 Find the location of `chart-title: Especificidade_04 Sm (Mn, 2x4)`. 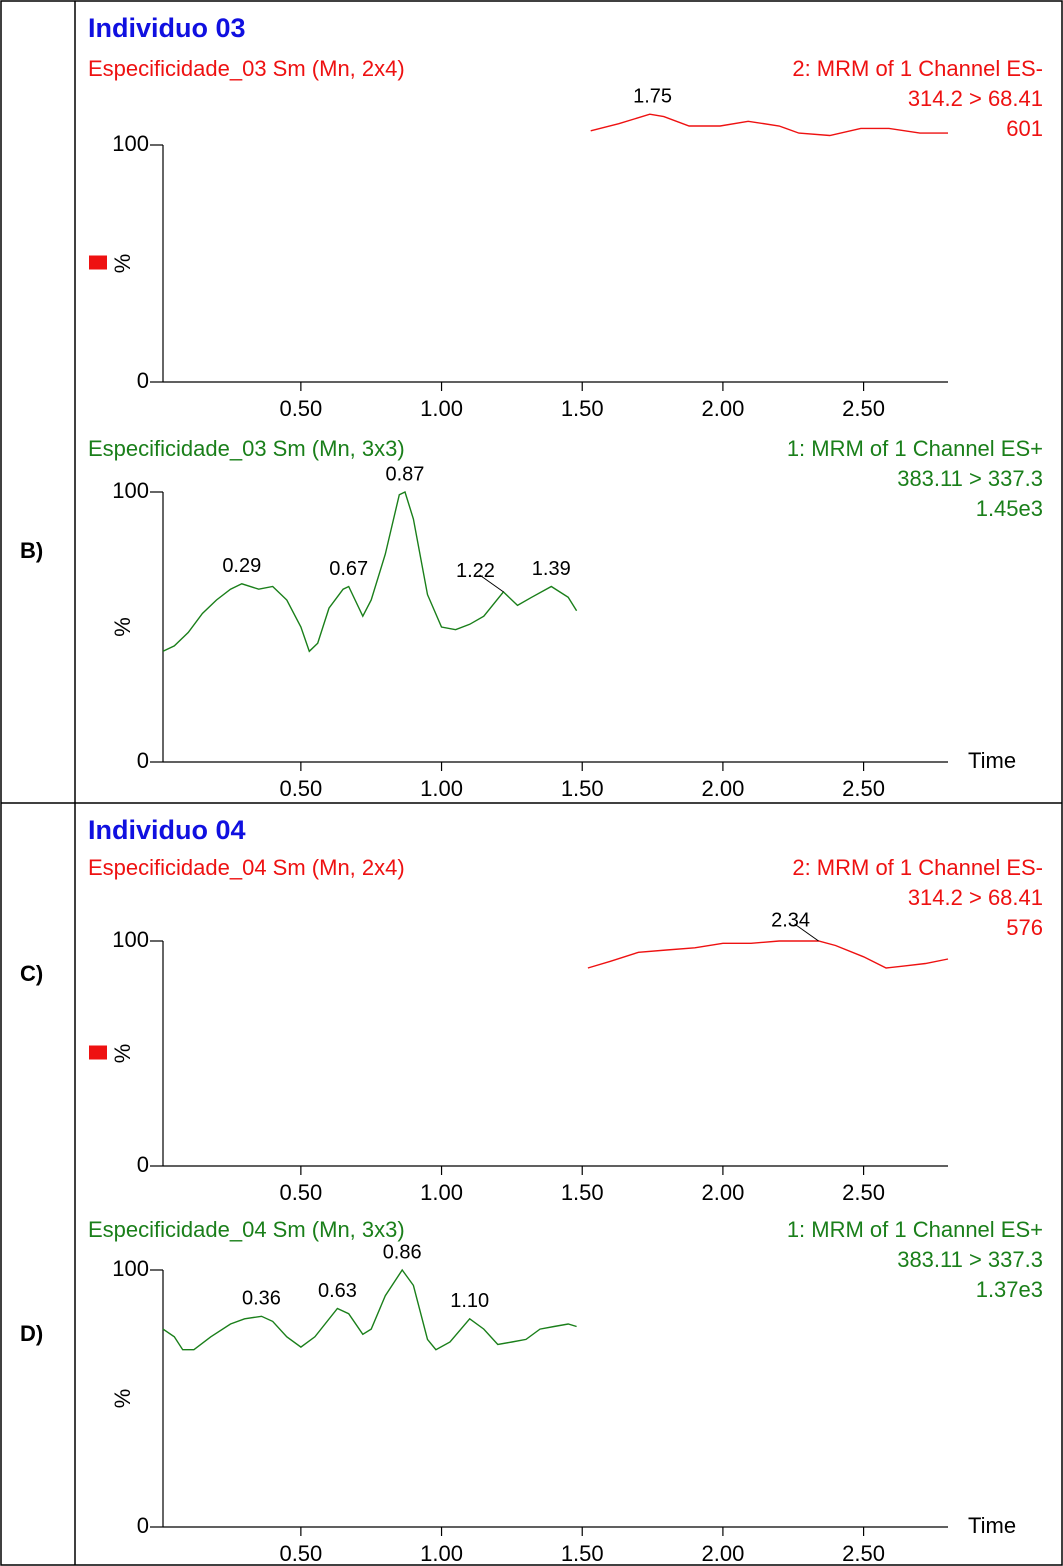

chart-title: Especificidade_04 Sm (Mn, 2x4) is located at coordinates (246, 867).